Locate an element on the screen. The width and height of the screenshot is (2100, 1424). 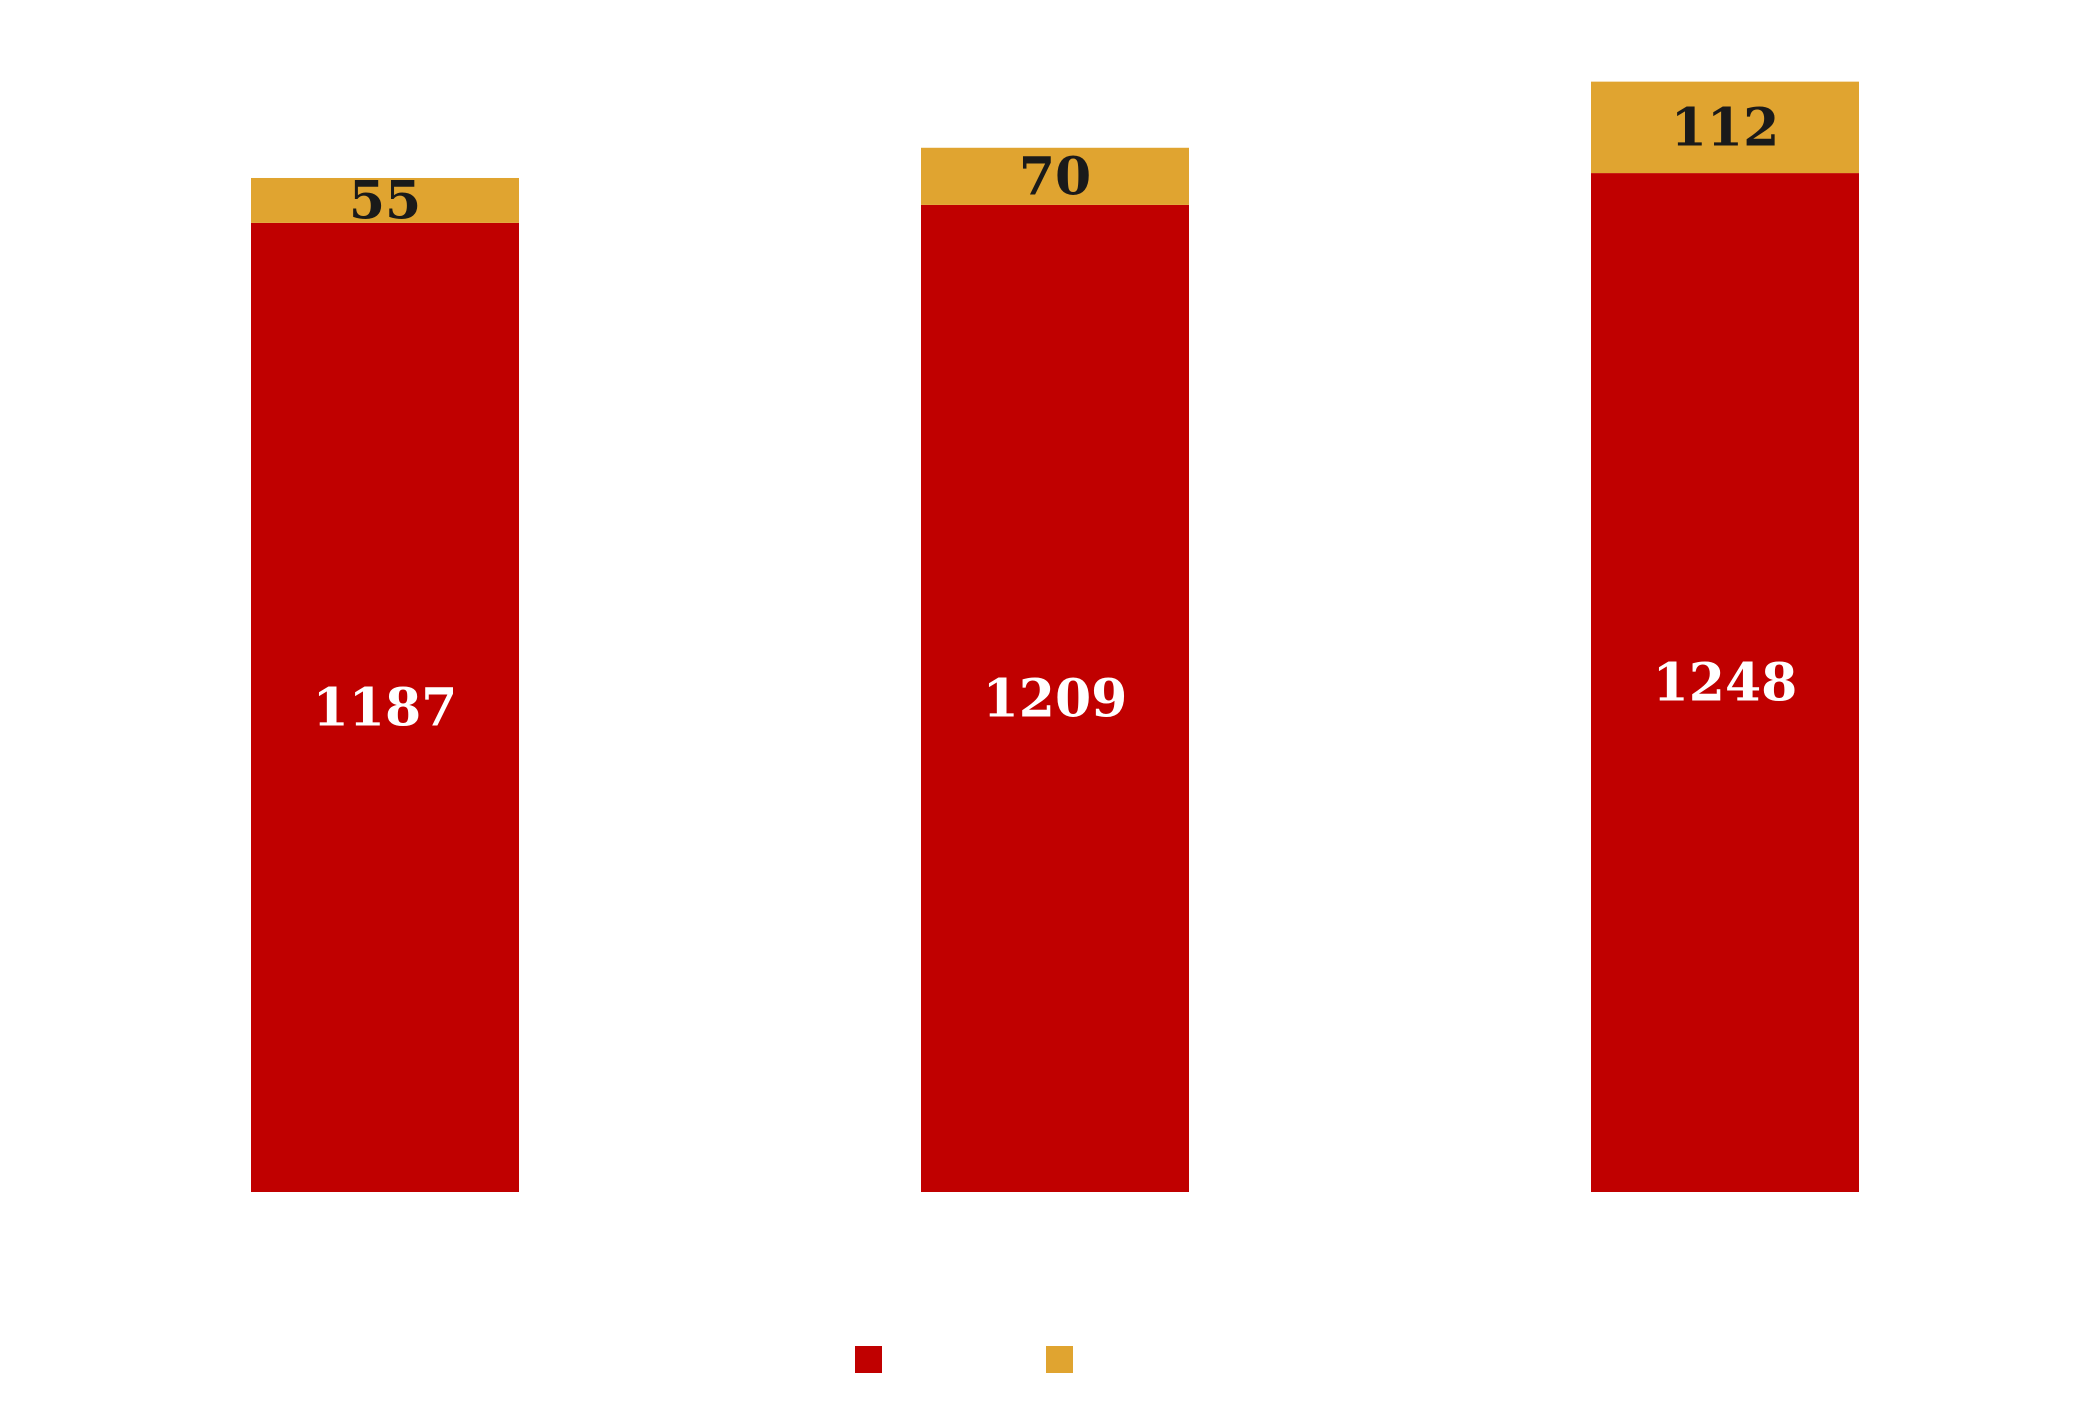
data-label-s2-c1: 55 is located at coordinates (385, 200).